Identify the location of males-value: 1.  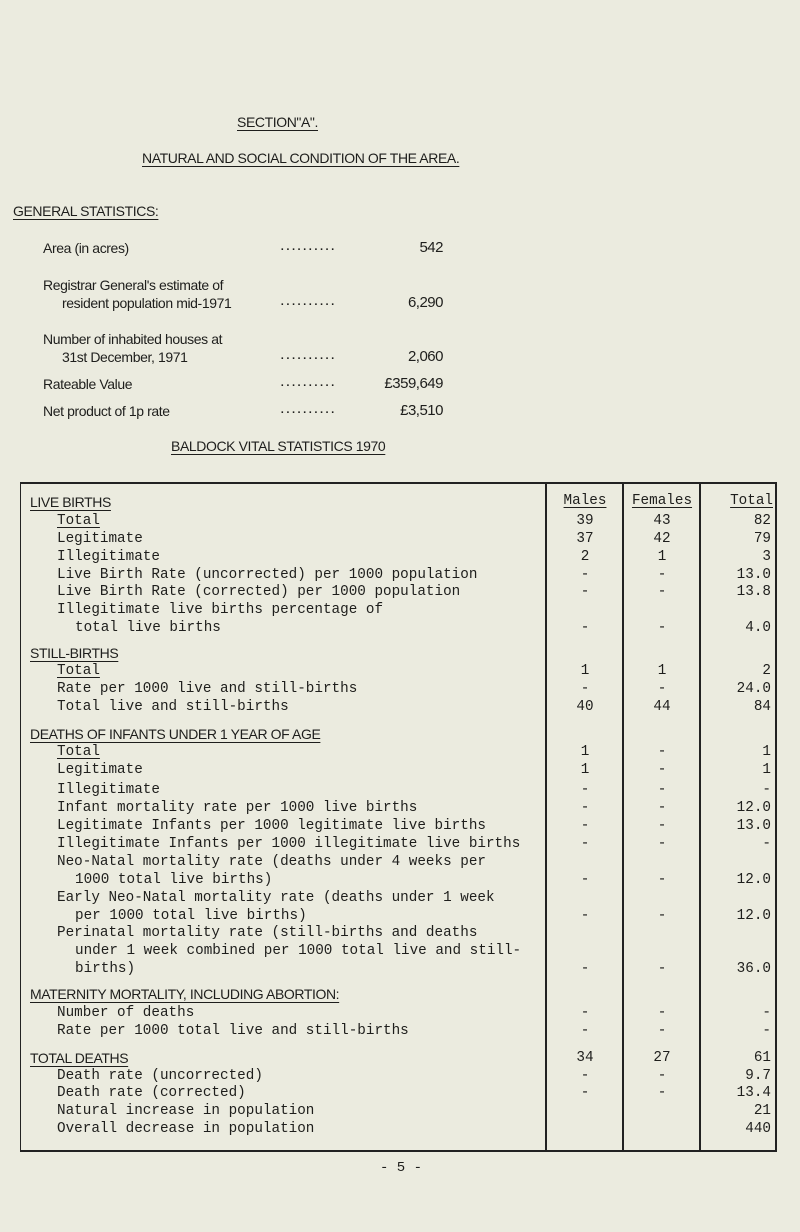
(585, 752).